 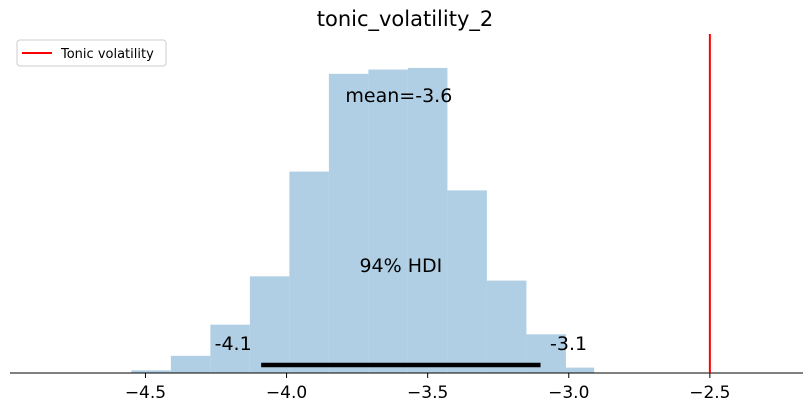 I want to click on mean-label: mean=-3.6, so click(x=398, y=96).